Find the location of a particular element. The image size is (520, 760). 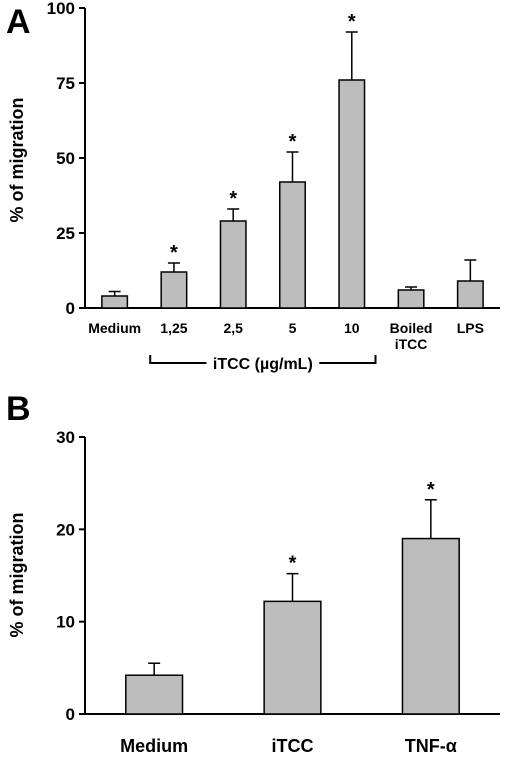

panel-a-y-axis-label: % of migration is located at coordinates (17, 160).